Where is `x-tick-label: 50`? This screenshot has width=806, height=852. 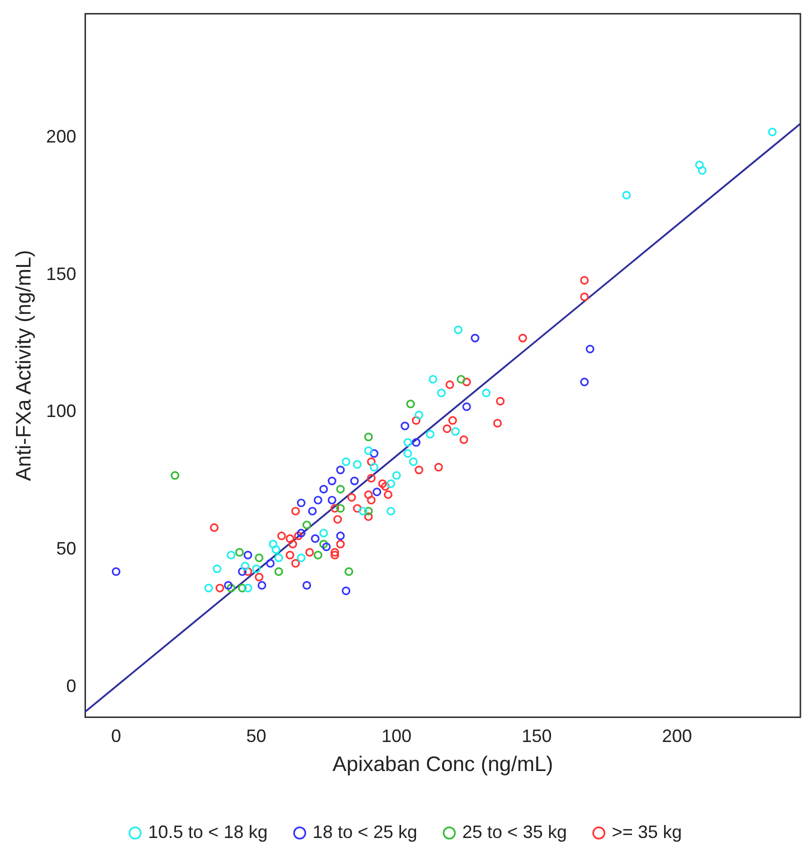 x-tick-label: 50 is located at coordinates (256, 736).